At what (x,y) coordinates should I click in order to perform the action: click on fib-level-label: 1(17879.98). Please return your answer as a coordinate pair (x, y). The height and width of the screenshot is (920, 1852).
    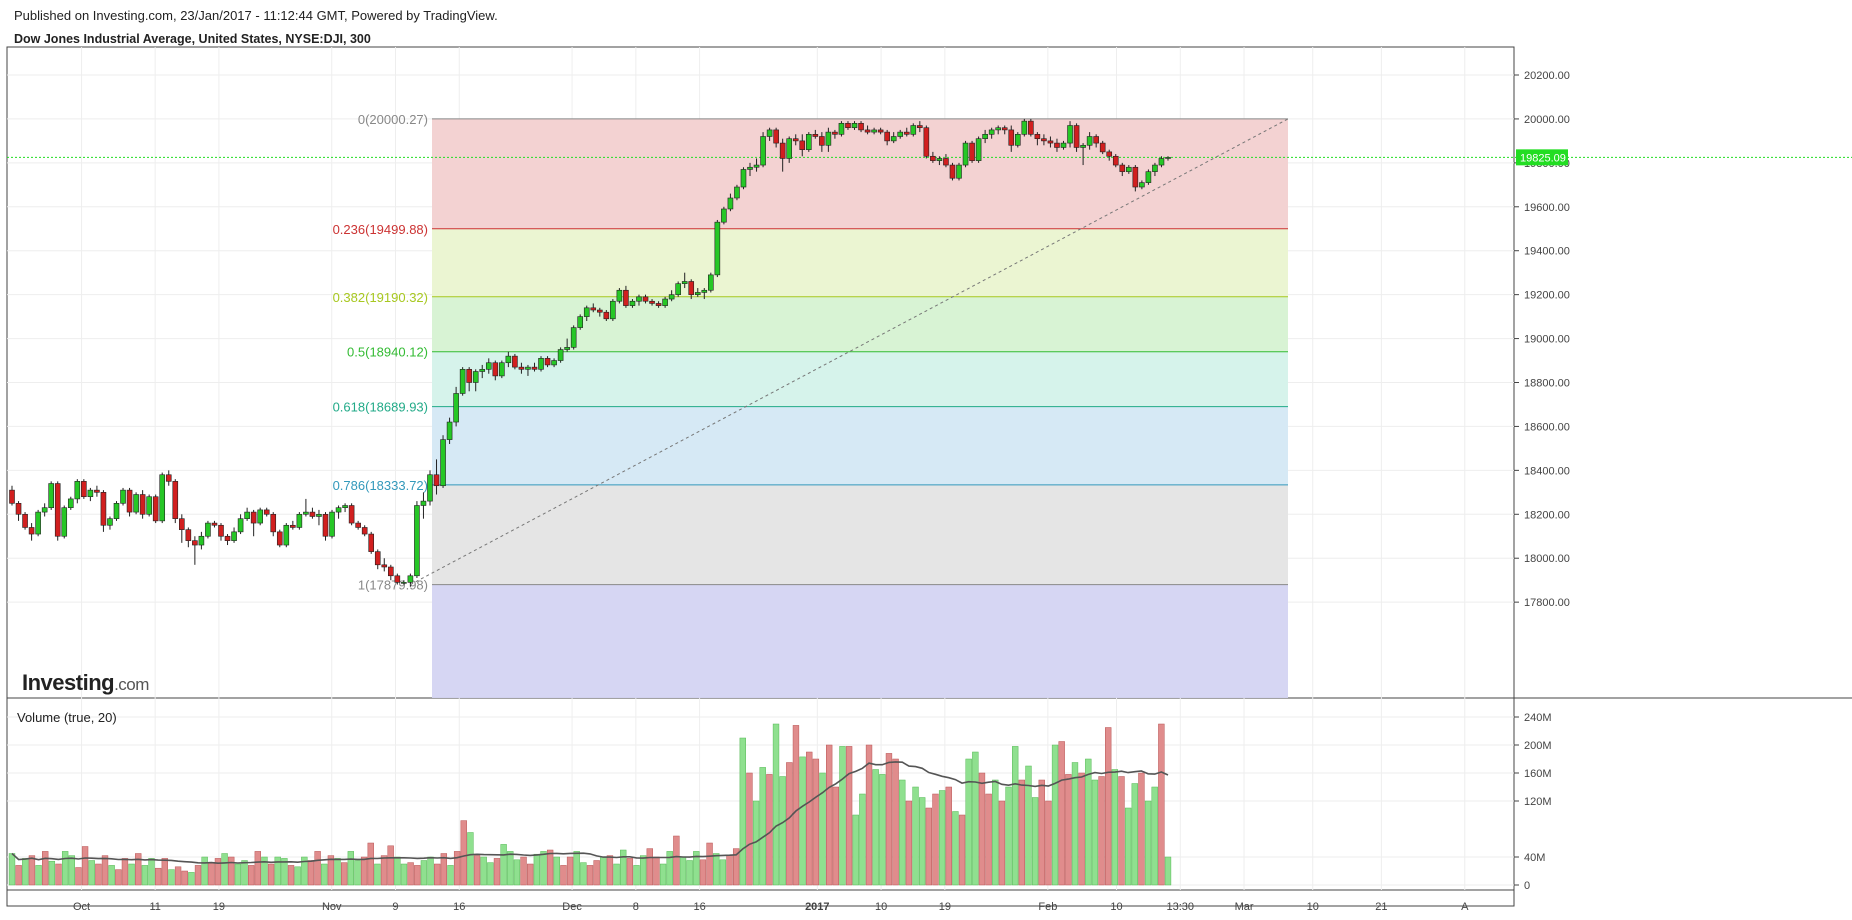
    Looking at the image, I should click on (393, 585).